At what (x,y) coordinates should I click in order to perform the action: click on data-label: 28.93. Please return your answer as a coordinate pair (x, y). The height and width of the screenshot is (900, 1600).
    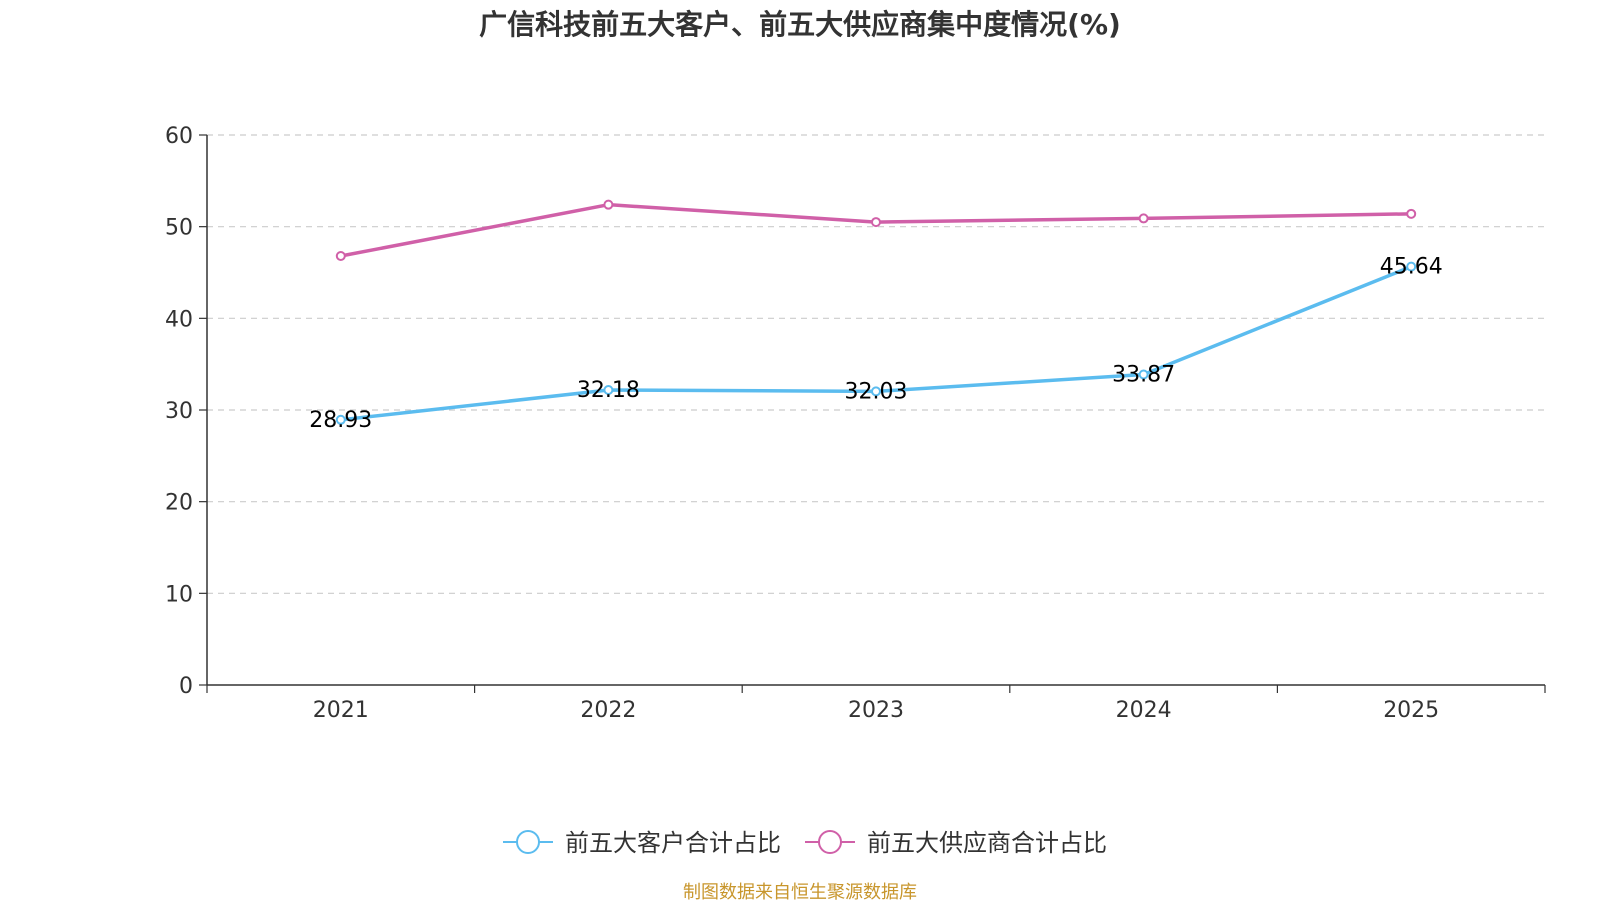
    Looking at the image, I should click on (340, 420).